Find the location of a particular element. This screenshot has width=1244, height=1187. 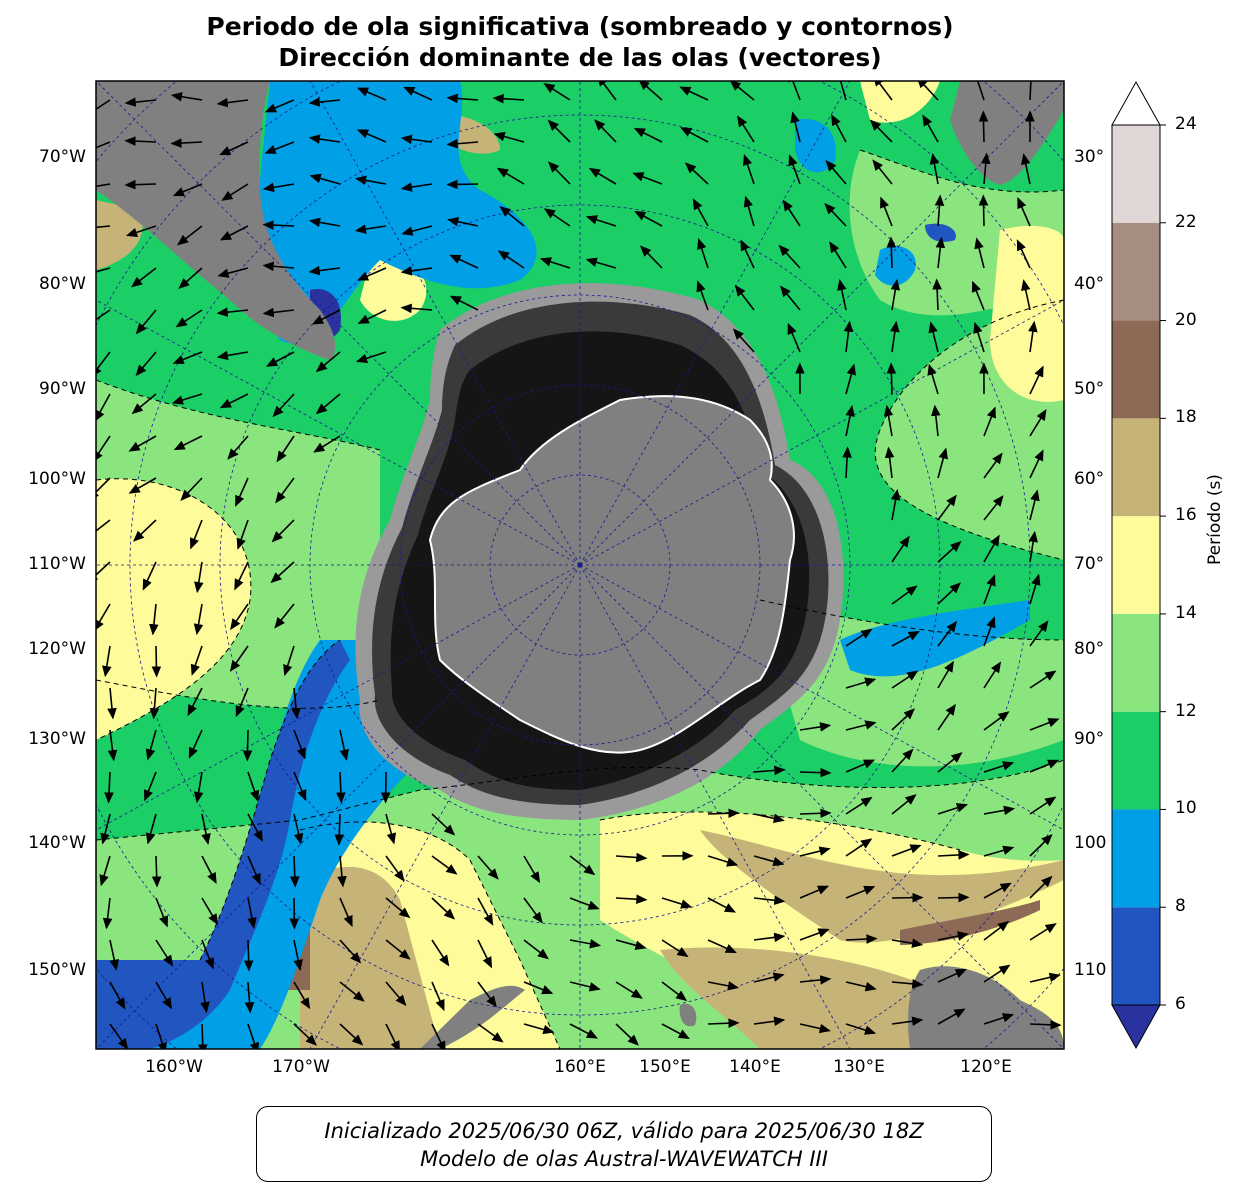

land-south-america is located at coordinates (216, 220).